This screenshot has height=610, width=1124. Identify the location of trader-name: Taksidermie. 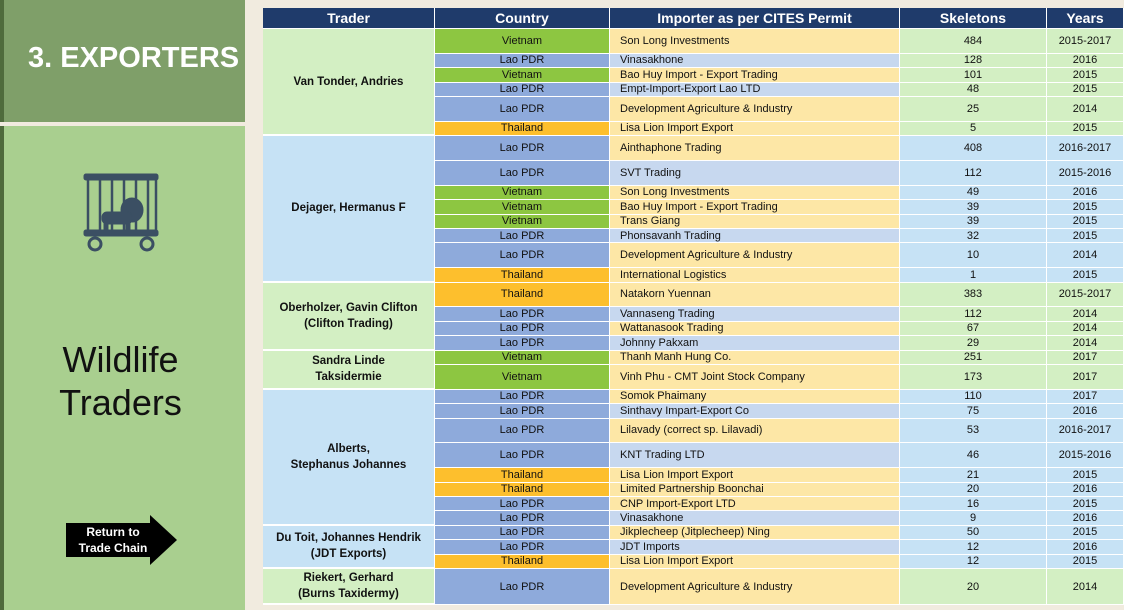
(348, 377).